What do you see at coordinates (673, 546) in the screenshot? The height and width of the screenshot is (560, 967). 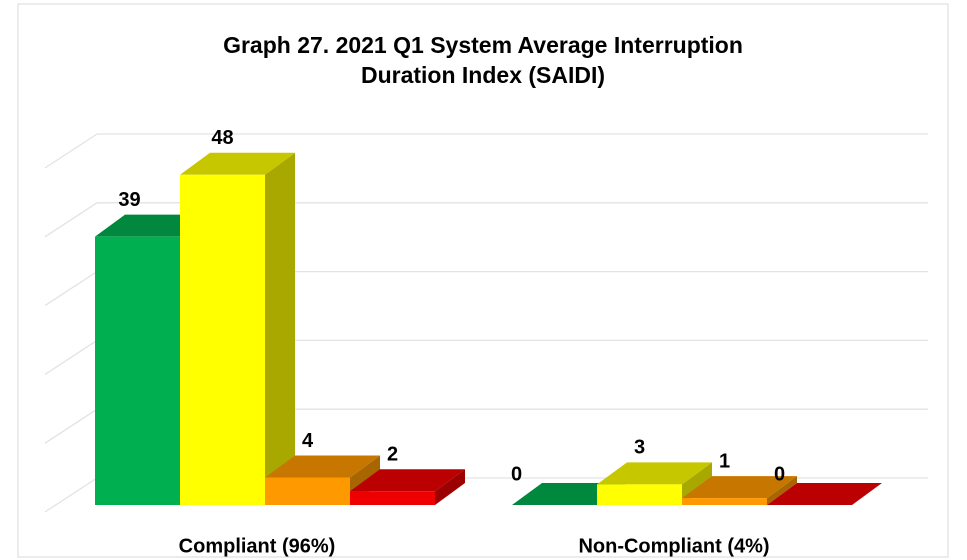 I see `x-tick-label: Non-Compliant (4%)` at bounding box center [673, 546].